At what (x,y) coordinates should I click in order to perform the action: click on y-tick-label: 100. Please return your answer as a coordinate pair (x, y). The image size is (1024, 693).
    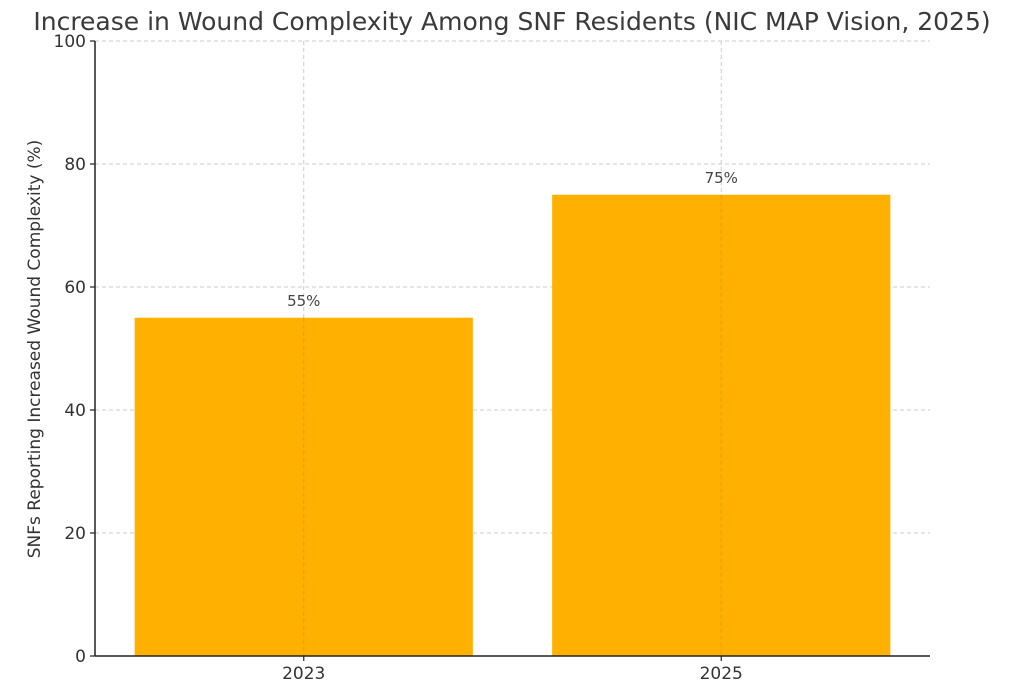
    Looking at the image, I should click on (70, 42).